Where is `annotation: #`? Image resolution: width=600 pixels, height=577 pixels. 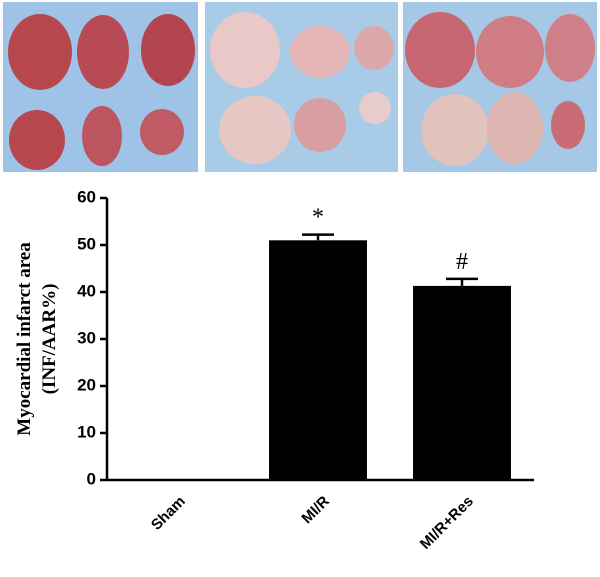
annotation: # is located at coordinates (462, 262).